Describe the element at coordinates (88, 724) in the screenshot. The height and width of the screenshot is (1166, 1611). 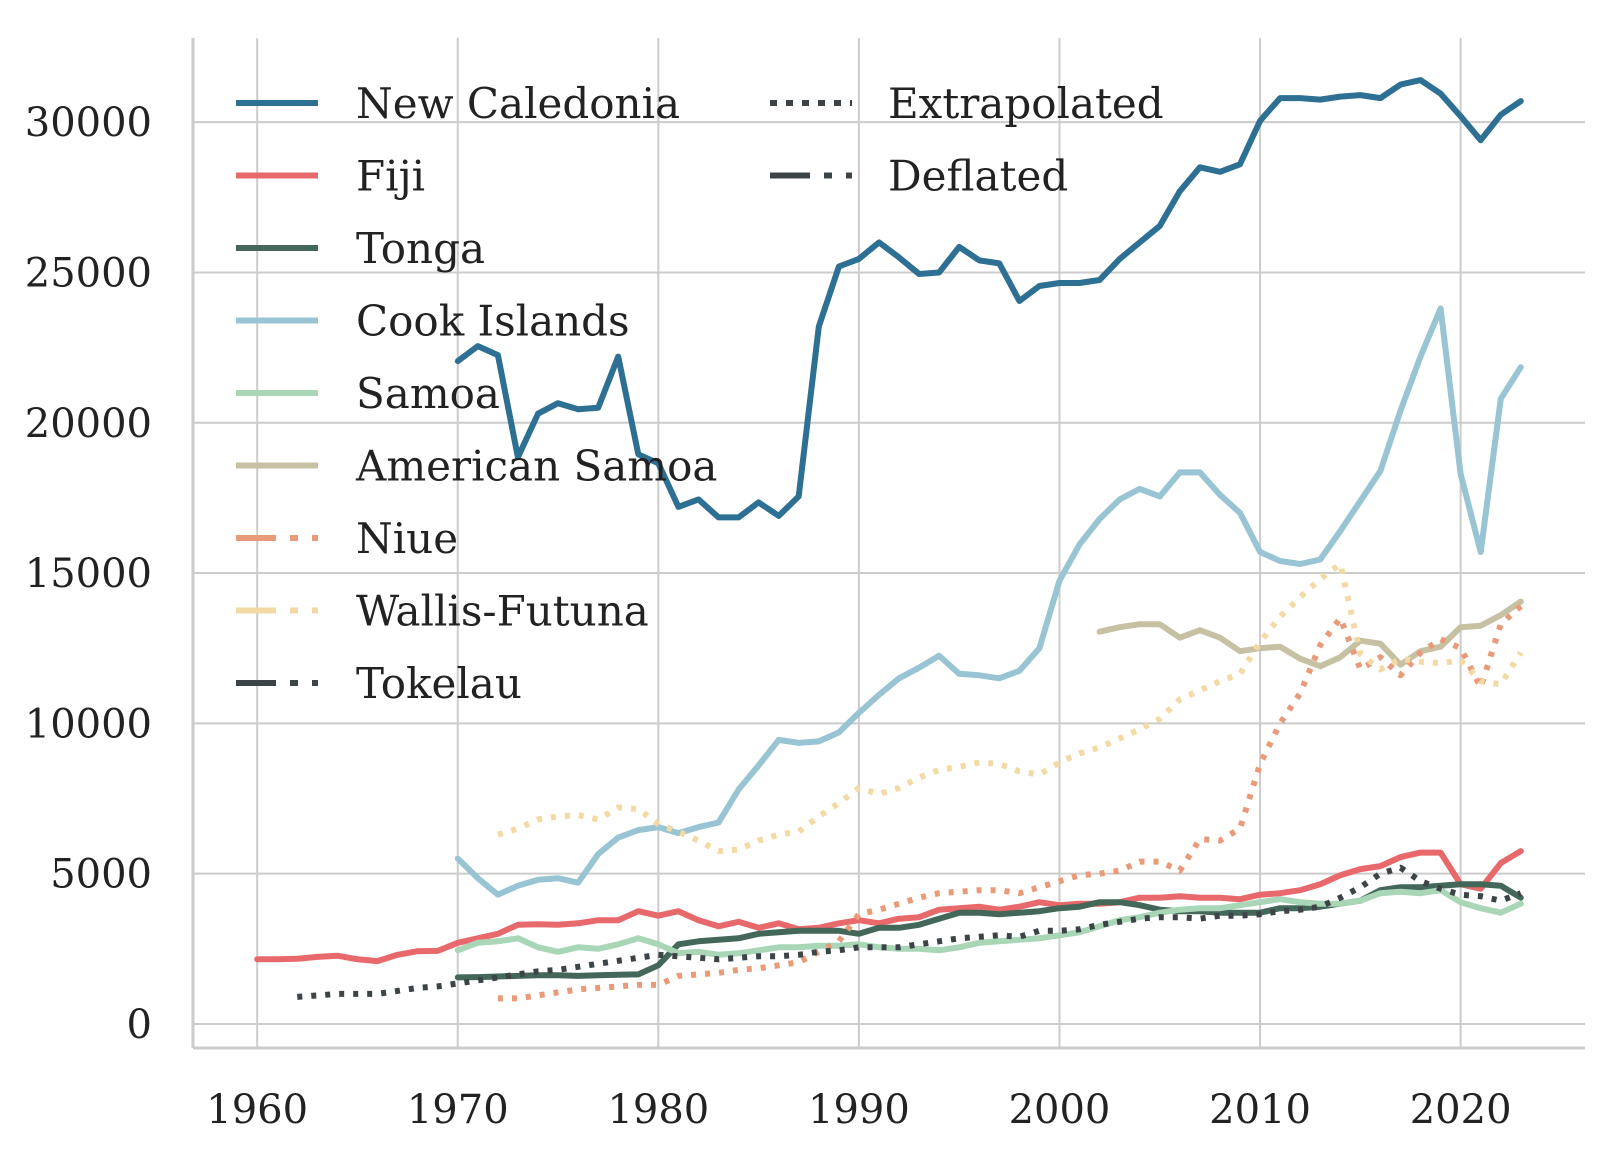
I see `y-tick-label: 10000` at that location.